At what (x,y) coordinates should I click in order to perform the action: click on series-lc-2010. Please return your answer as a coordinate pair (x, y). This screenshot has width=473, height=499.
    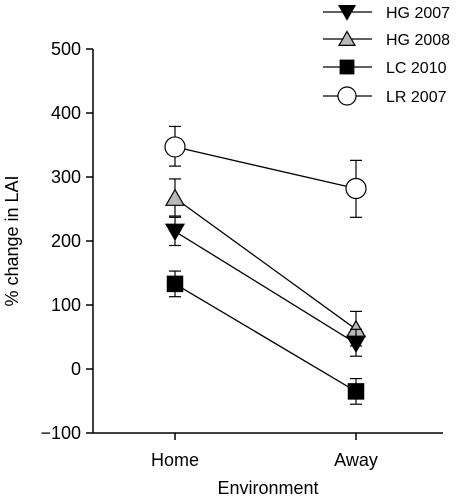
    Looking at the image, I should click on (265, 337).